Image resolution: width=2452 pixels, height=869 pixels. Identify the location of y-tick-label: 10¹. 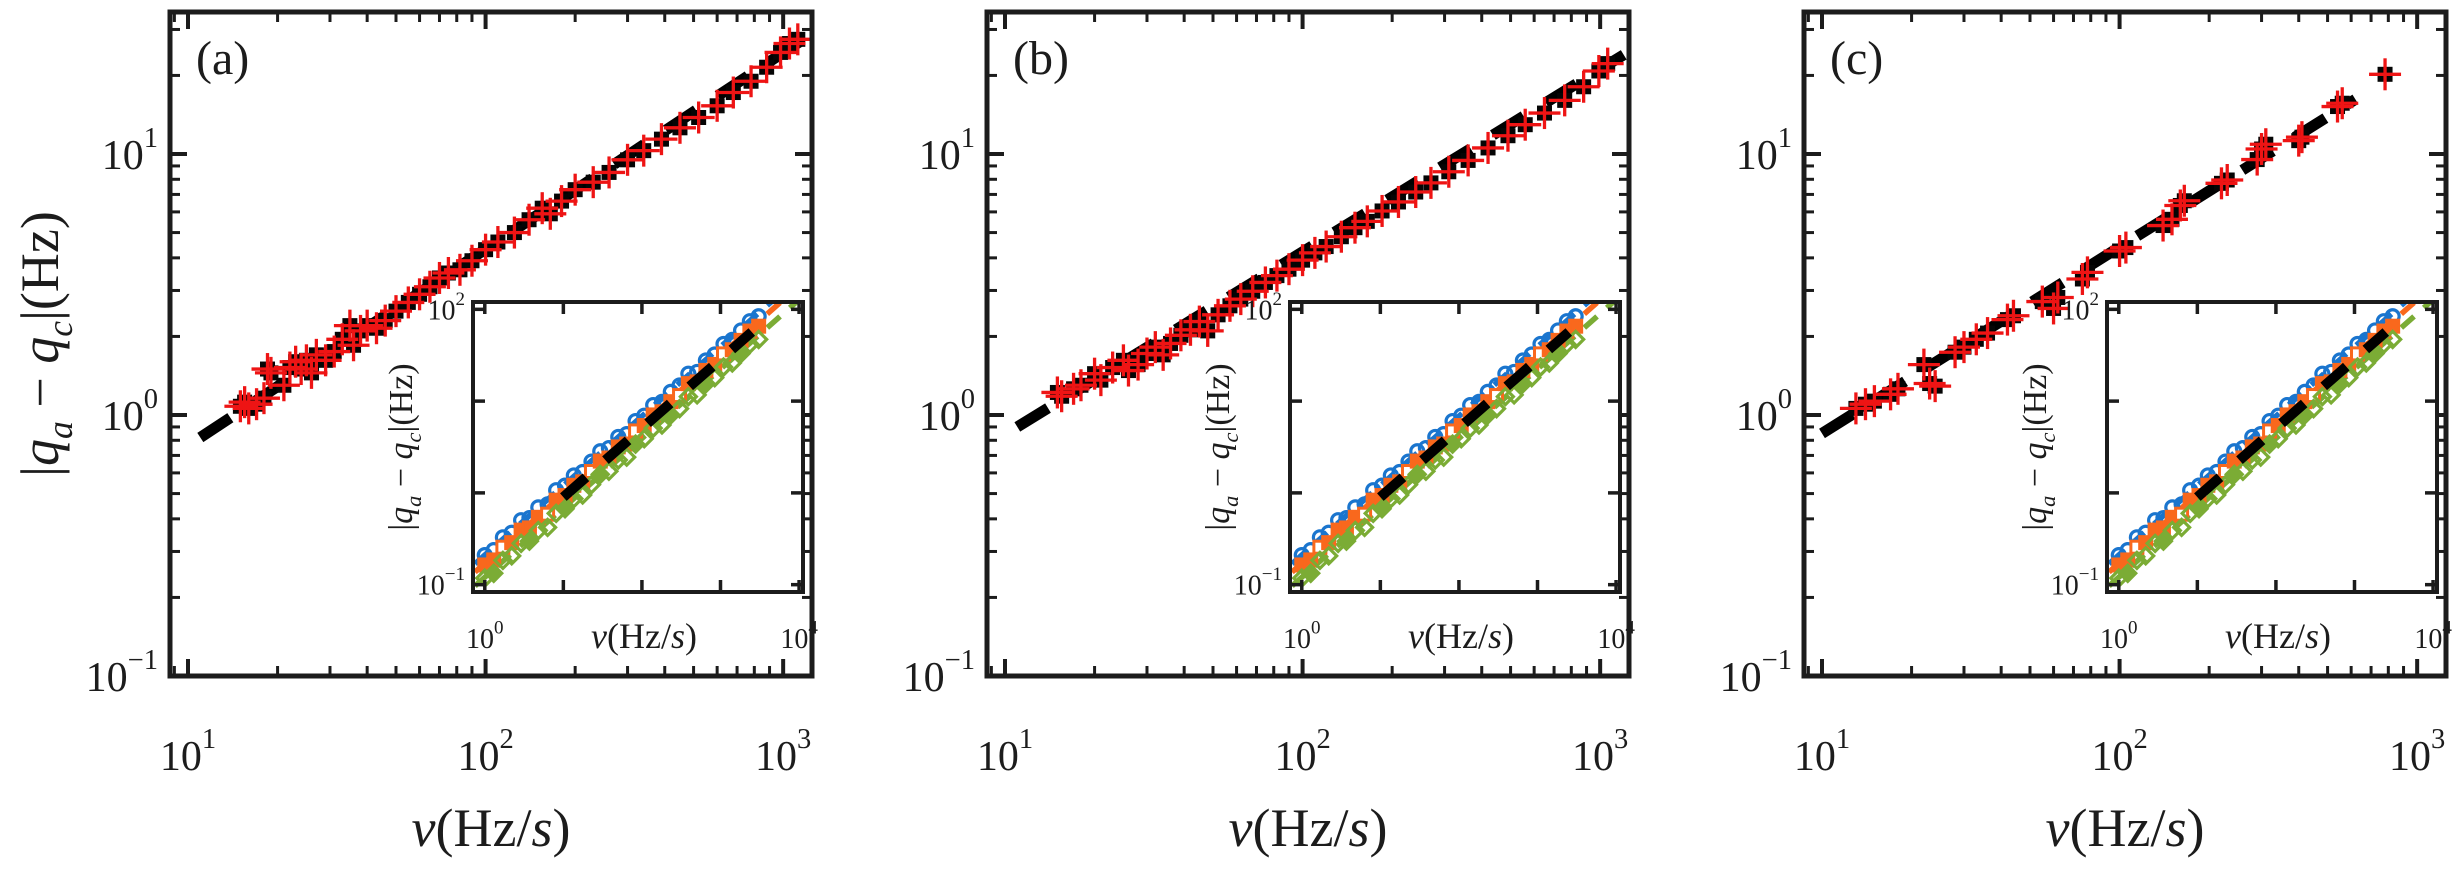
(947, 151).